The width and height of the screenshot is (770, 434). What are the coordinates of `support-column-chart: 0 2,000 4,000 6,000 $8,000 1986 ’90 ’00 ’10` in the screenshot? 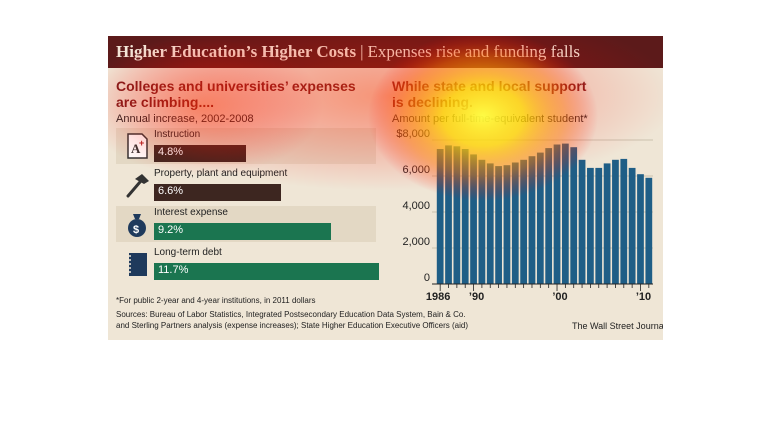 It's located at (524, 215).